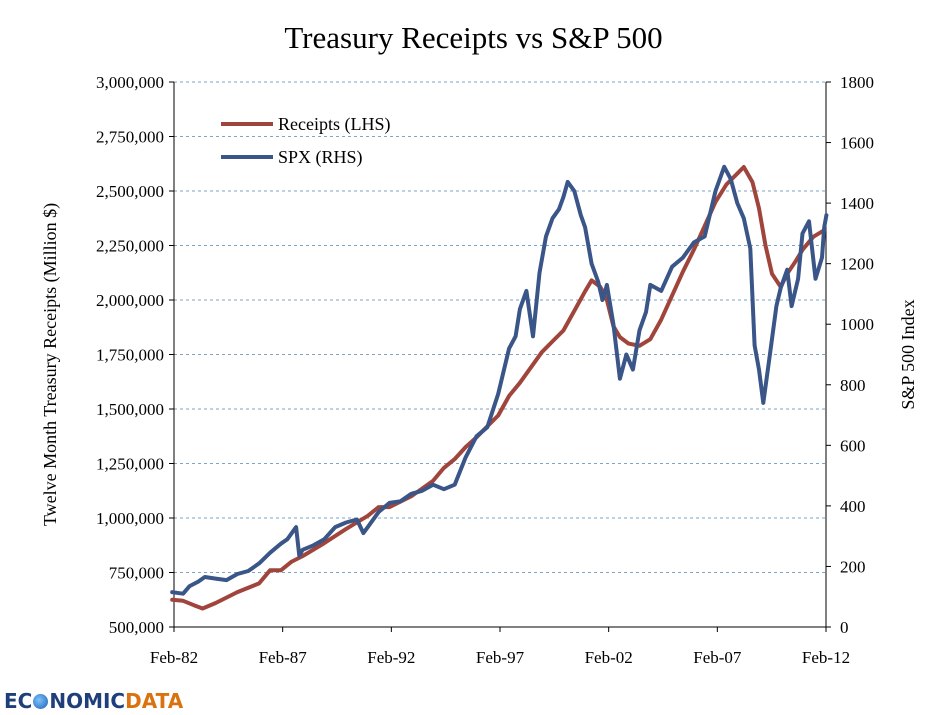 Image resolution: width=947 pixels, height=715 pixels. What do you see at coordinates (130, 137) in the screenshot?
I see `y-tick-label: 2,750,000` at bounding box center [130, 137].